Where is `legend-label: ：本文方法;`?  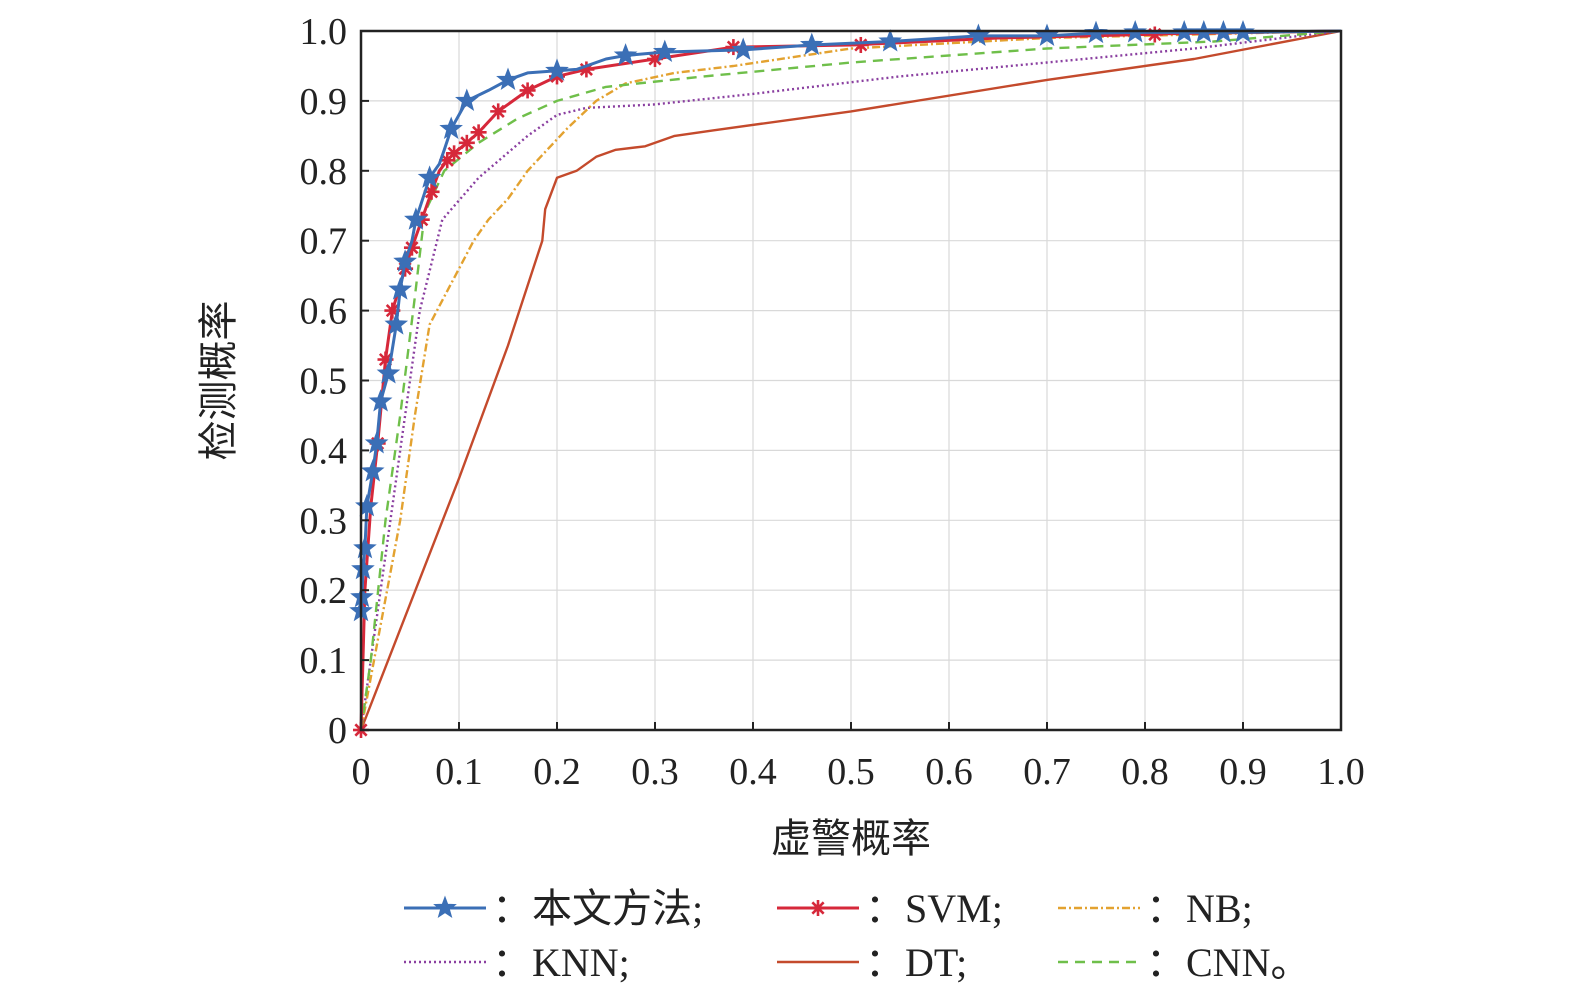 legend-label: ：本文方法; is located at coordinates (597, 908).